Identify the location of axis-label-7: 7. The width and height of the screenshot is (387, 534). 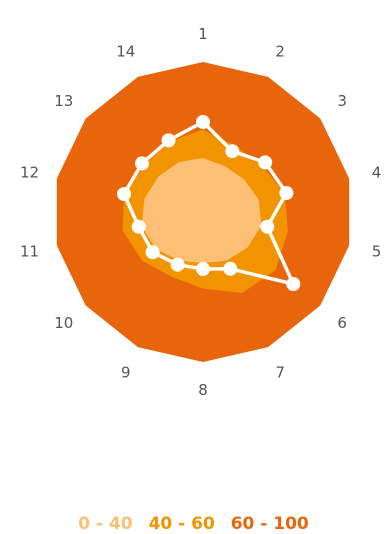
(280, 372).